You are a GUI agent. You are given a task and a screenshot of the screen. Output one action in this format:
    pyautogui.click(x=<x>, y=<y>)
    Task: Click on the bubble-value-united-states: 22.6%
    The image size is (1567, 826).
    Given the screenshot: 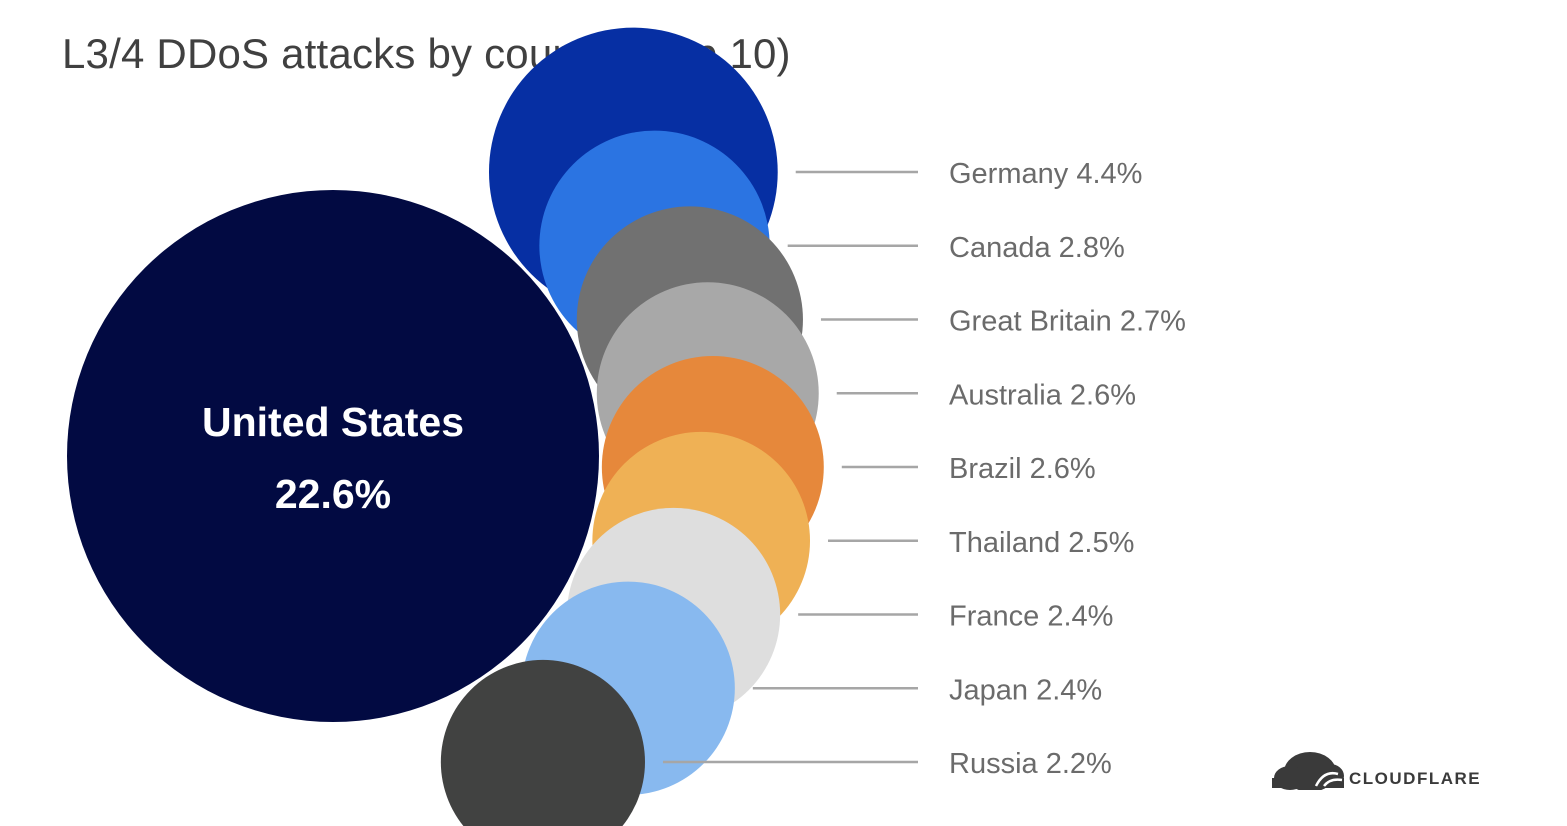 What is the action you would take?
    pyautogui.click(x=333, y=494)
    